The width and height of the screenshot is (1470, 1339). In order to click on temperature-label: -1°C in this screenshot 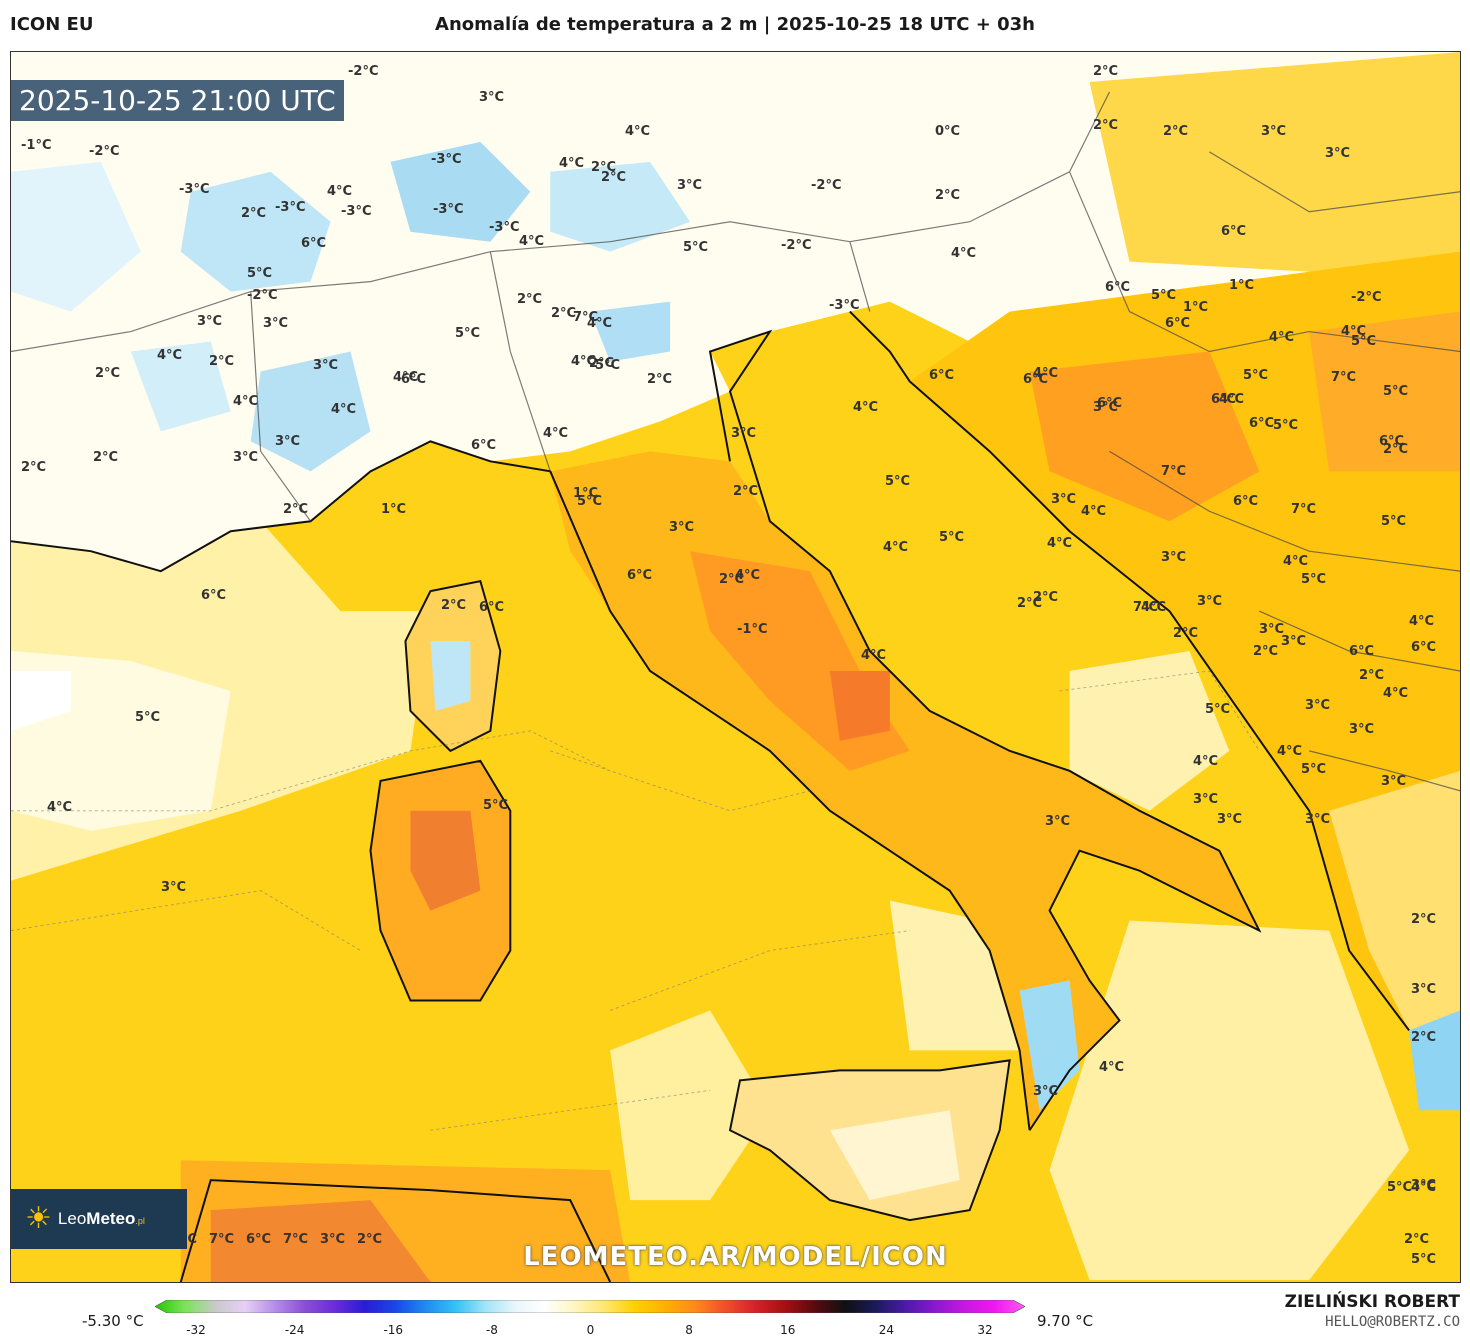, I will do `click(752, 629)`.